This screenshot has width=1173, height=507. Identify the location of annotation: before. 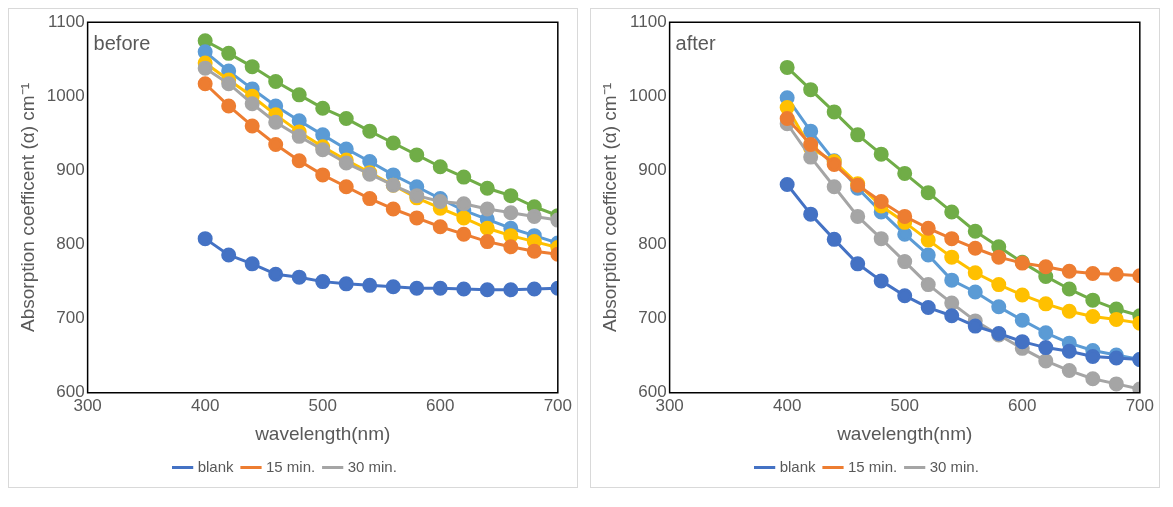
(122, 42).